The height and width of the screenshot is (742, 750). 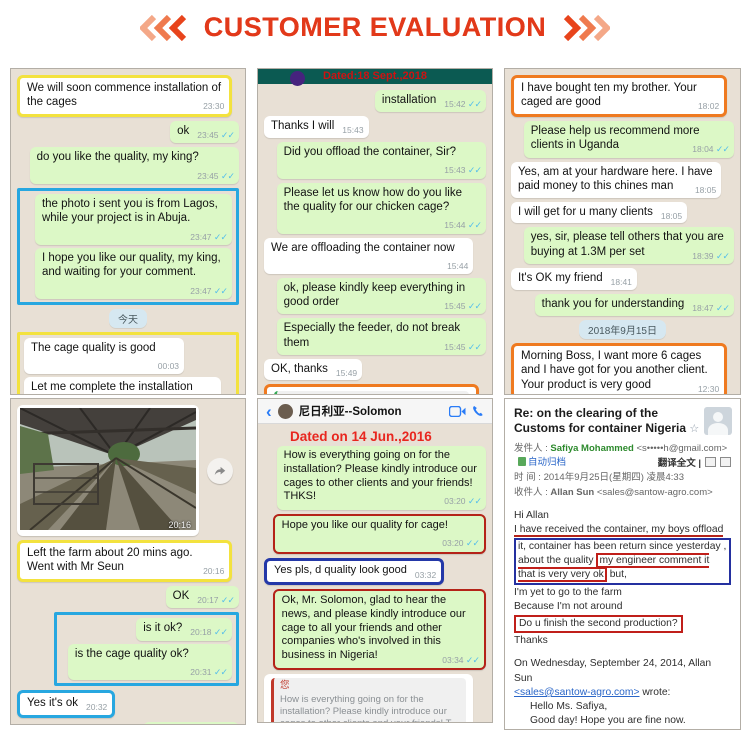 I want to click on timestamp: 12:30, so click(x=708, y=388).